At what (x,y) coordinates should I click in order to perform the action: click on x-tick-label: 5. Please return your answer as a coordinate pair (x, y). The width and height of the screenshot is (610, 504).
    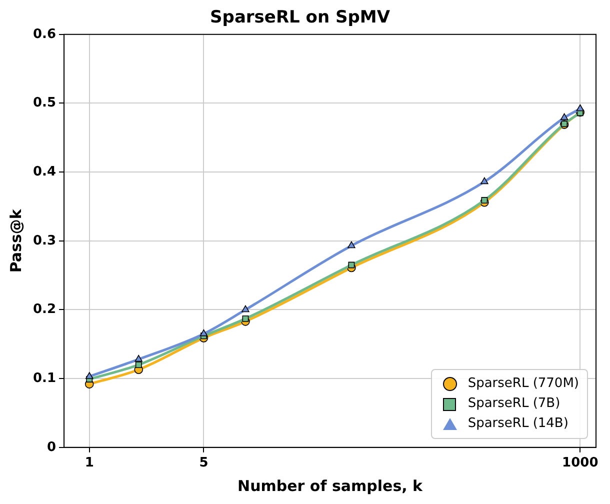
    Looking at the image, I should click on (203, 463).